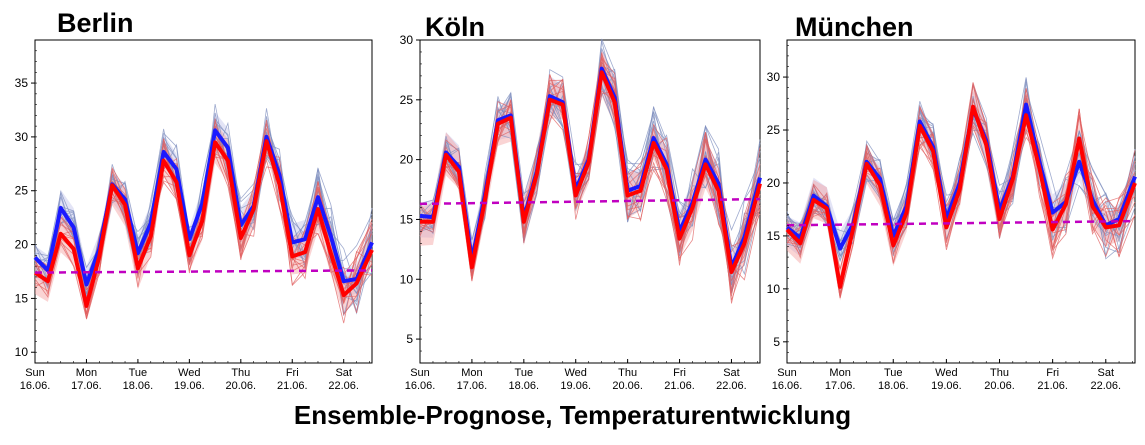 This screenshot has height=445, width=1145. What do you see at coordinates (572, 415) in the screenshot?
I see `figure-title: Ensemble-Prognose, Temperaturentwicklung` at bounding box center [572, 415].